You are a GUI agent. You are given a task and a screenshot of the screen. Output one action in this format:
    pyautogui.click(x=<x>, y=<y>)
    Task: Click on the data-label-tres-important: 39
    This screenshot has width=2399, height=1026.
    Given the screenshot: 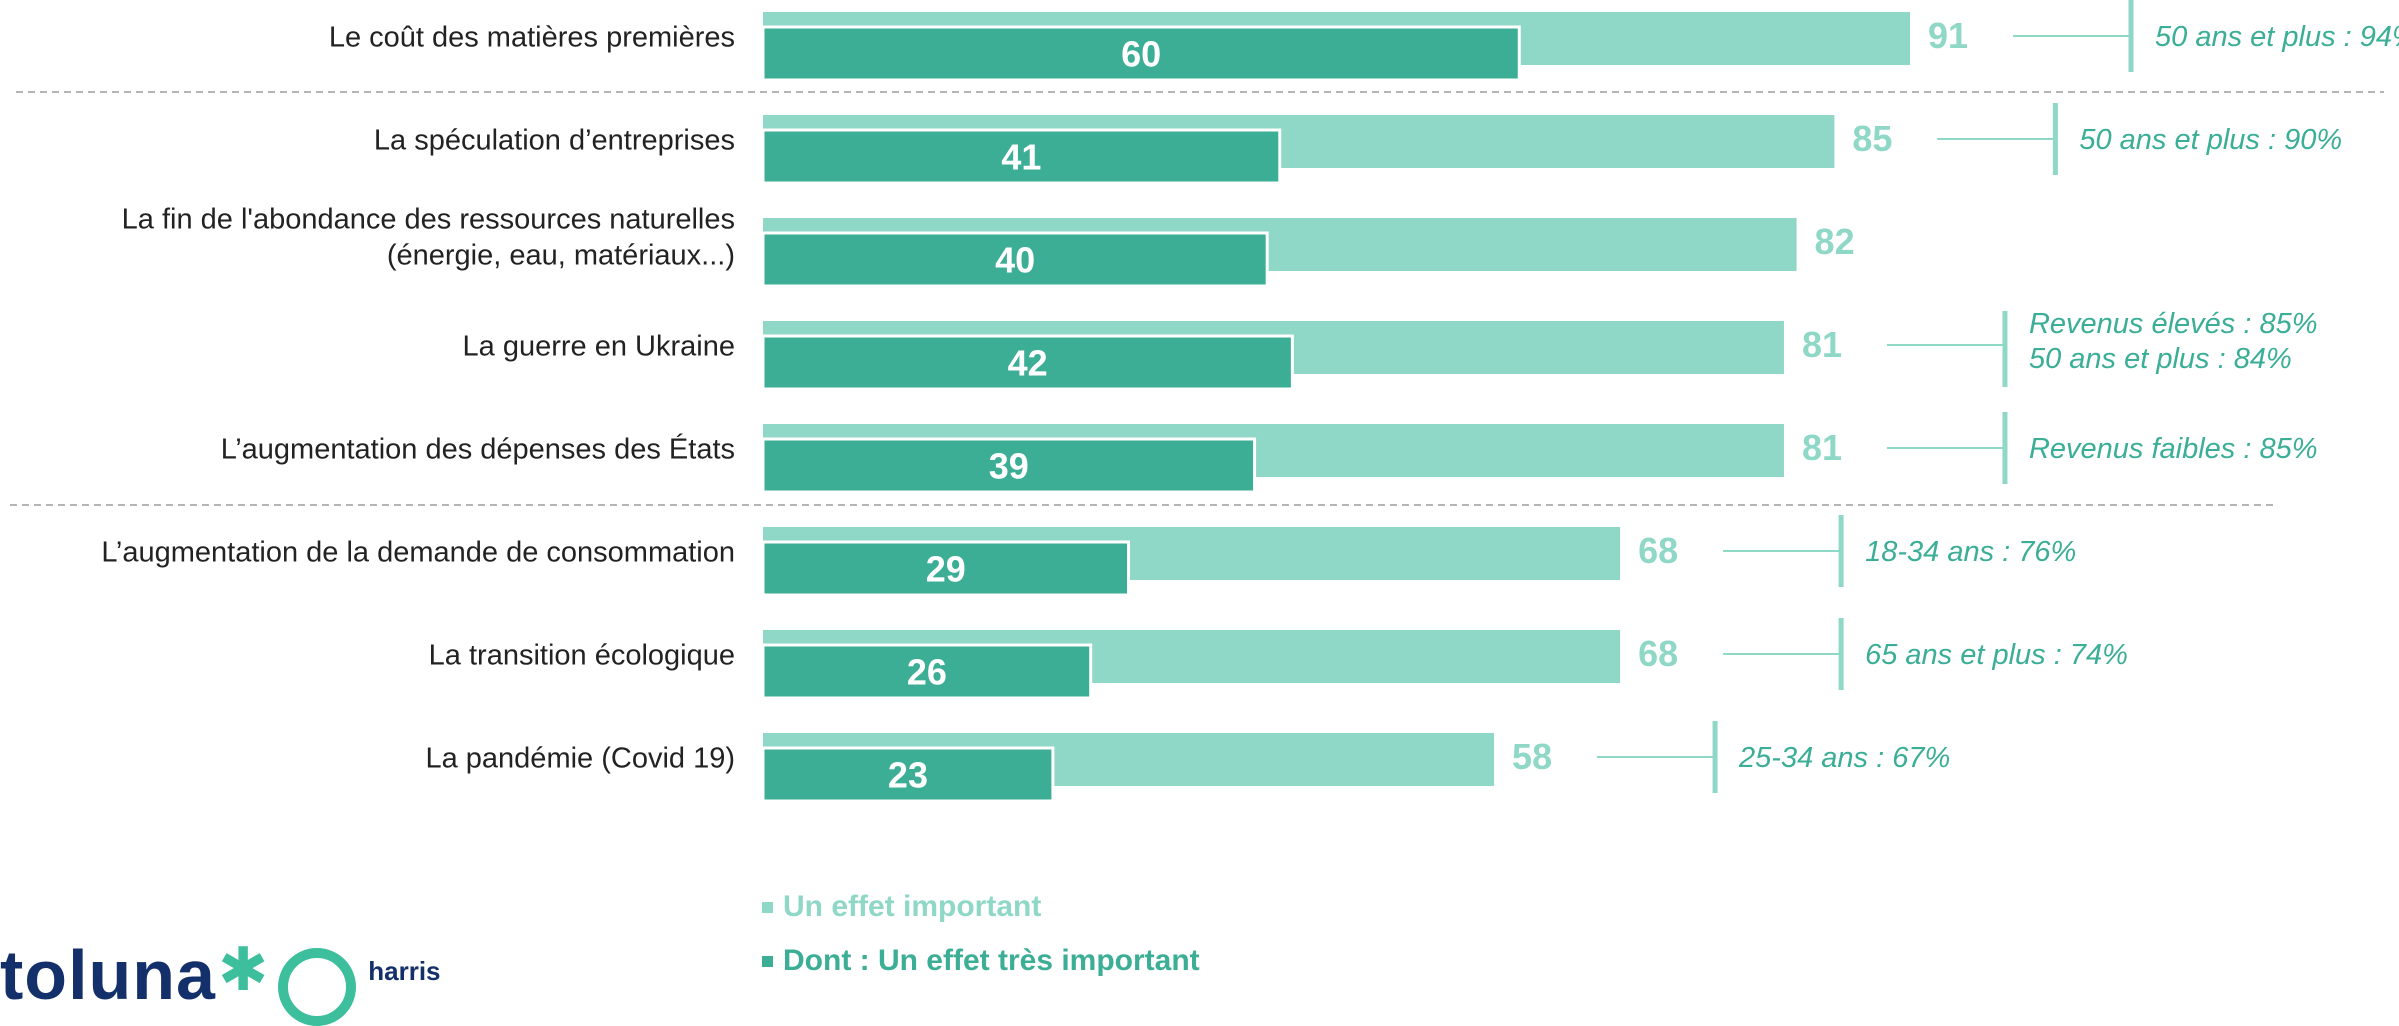 What is the action you would take?
    pyautogui.click(x=1009, y=466)
    